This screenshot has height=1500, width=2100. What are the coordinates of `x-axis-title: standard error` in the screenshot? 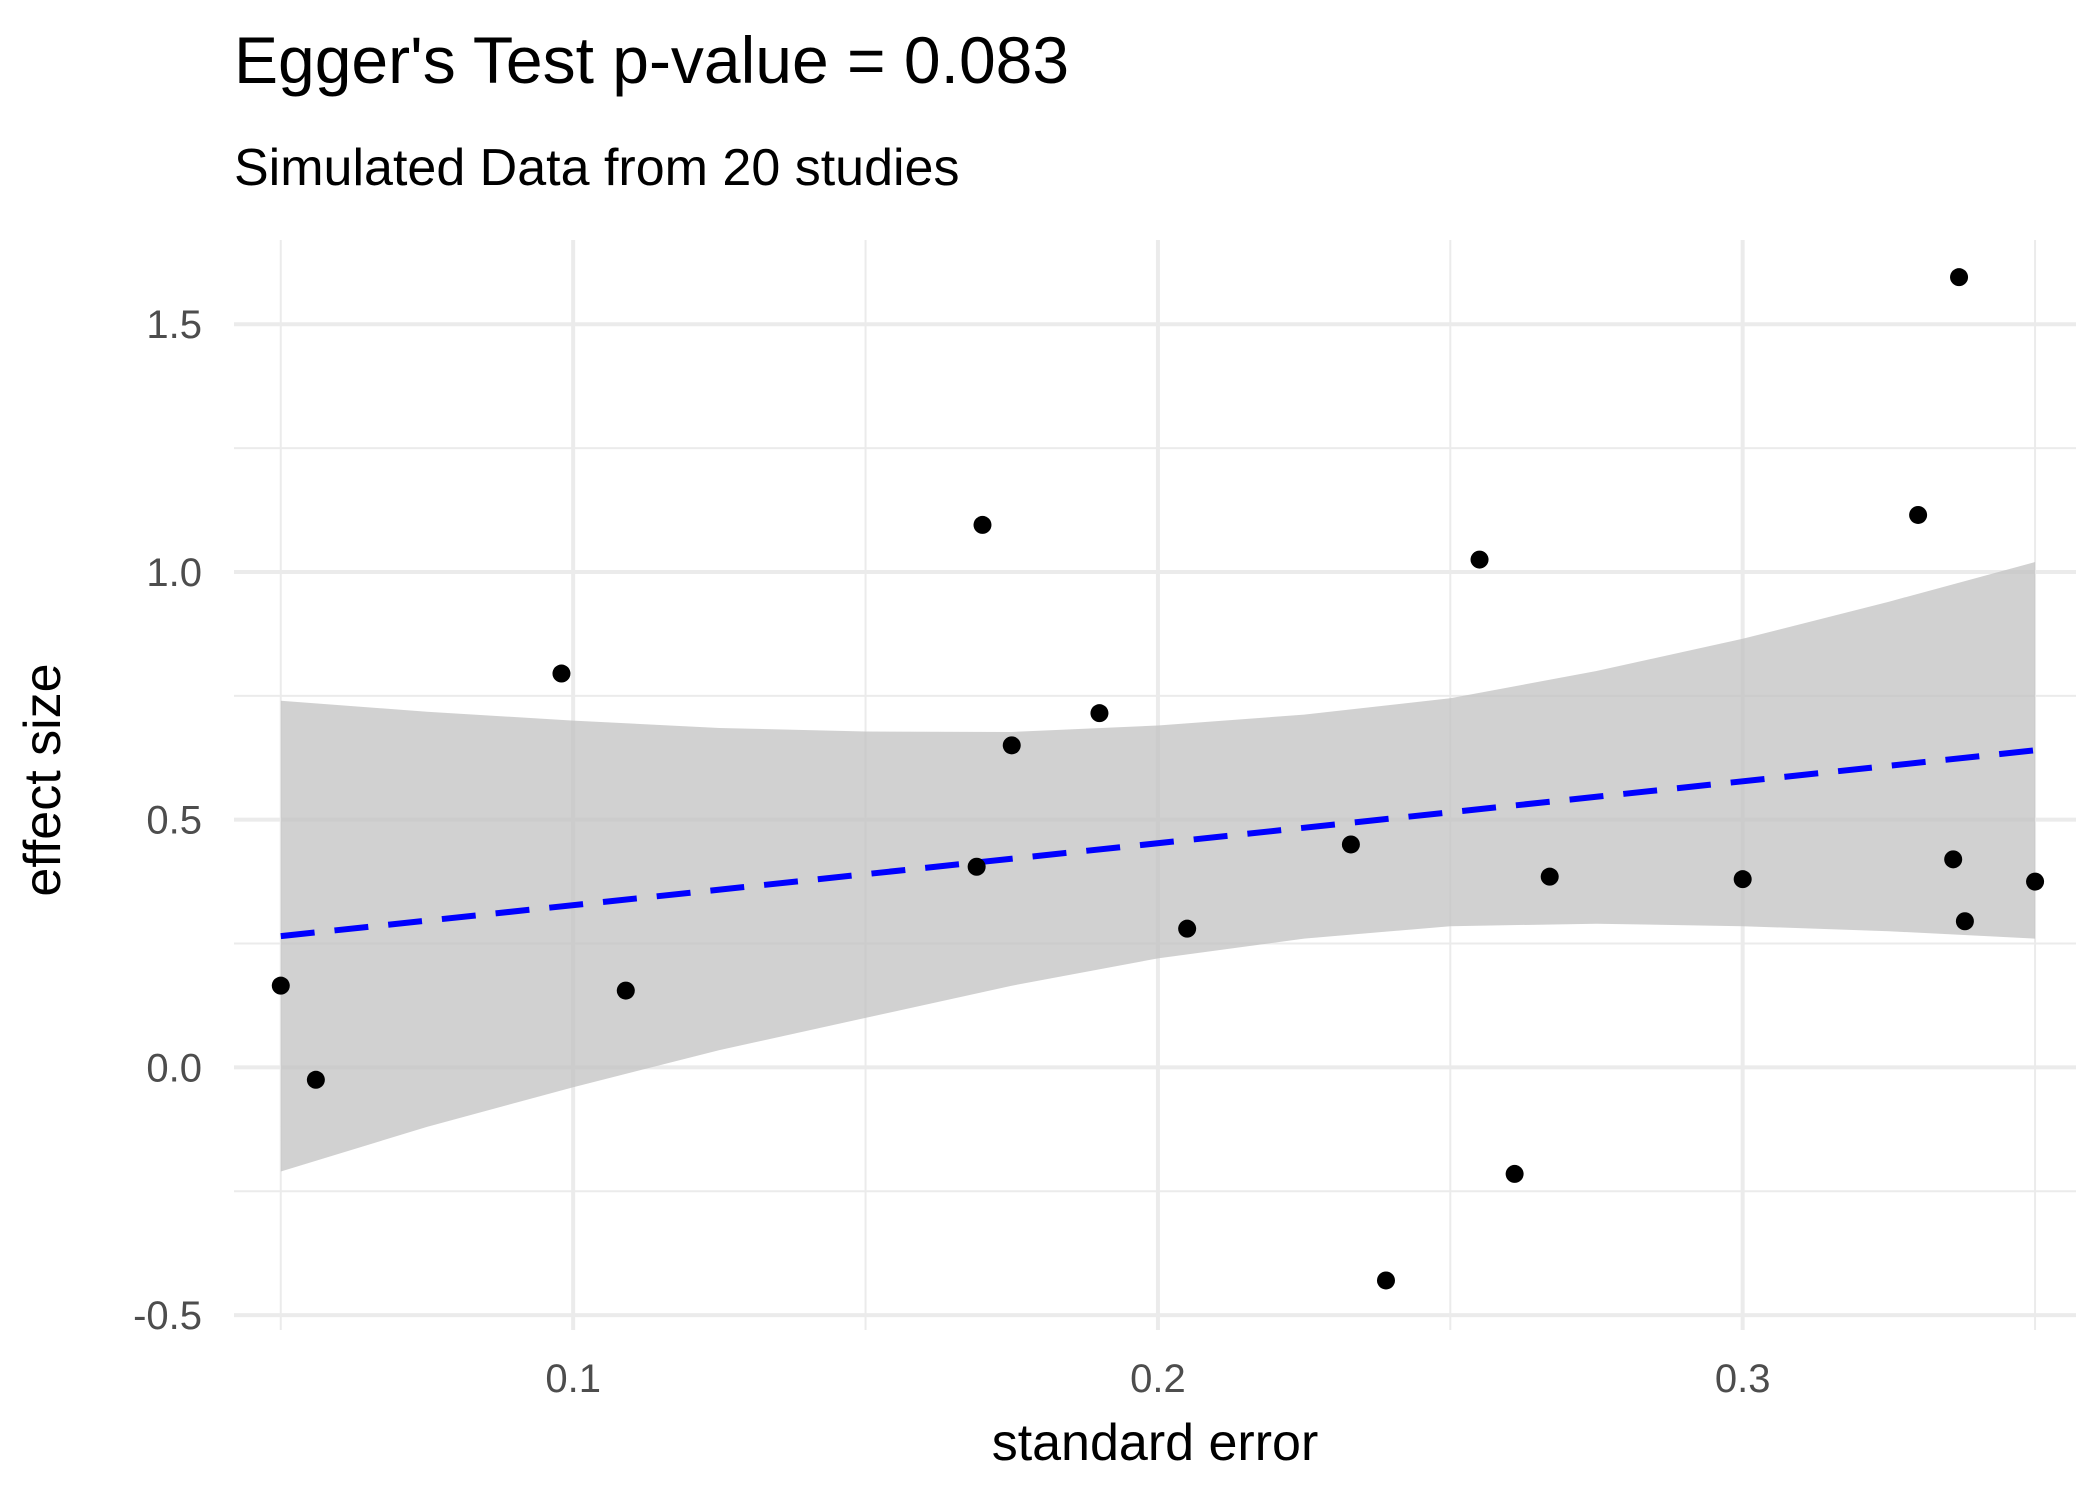 It's located at (1155, 1443).